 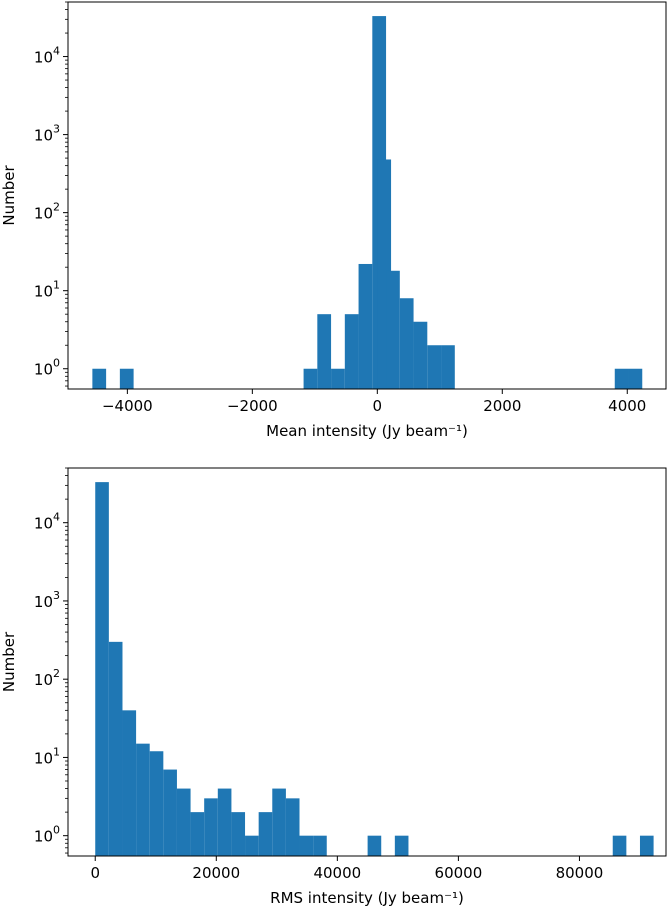 I want to click on x-tick-label: 2000, so click(x=502, y=406).